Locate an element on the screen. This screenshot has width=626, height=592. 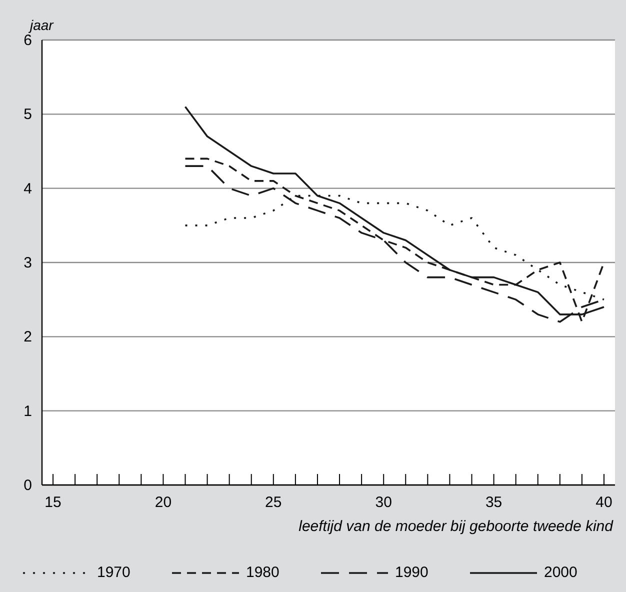
y-tick-label: 0 is located at coordinates (28, 485).